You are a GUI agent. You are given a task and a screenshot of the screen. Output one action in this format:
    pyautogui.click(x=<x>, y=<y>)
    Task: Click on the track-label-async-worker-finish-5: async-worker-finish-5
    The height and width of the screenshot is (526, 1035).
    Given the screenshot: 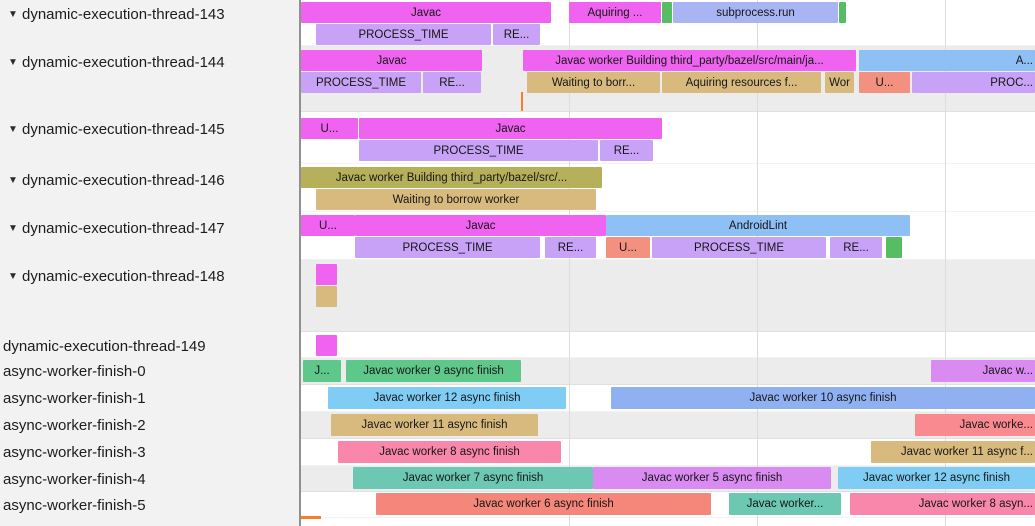 What is the action you would take?
    pyautogui.click(x=149, y=505)
    